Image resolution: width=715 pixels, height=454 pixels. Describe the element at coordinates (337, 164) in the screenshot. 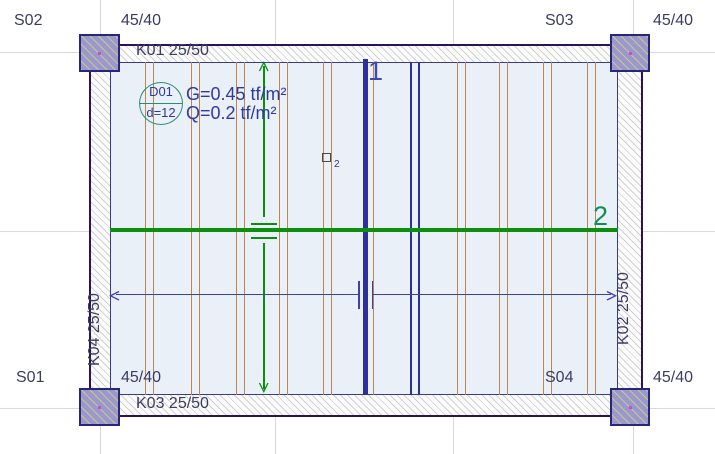

I see `node-marker-subscript: 2` at that location.